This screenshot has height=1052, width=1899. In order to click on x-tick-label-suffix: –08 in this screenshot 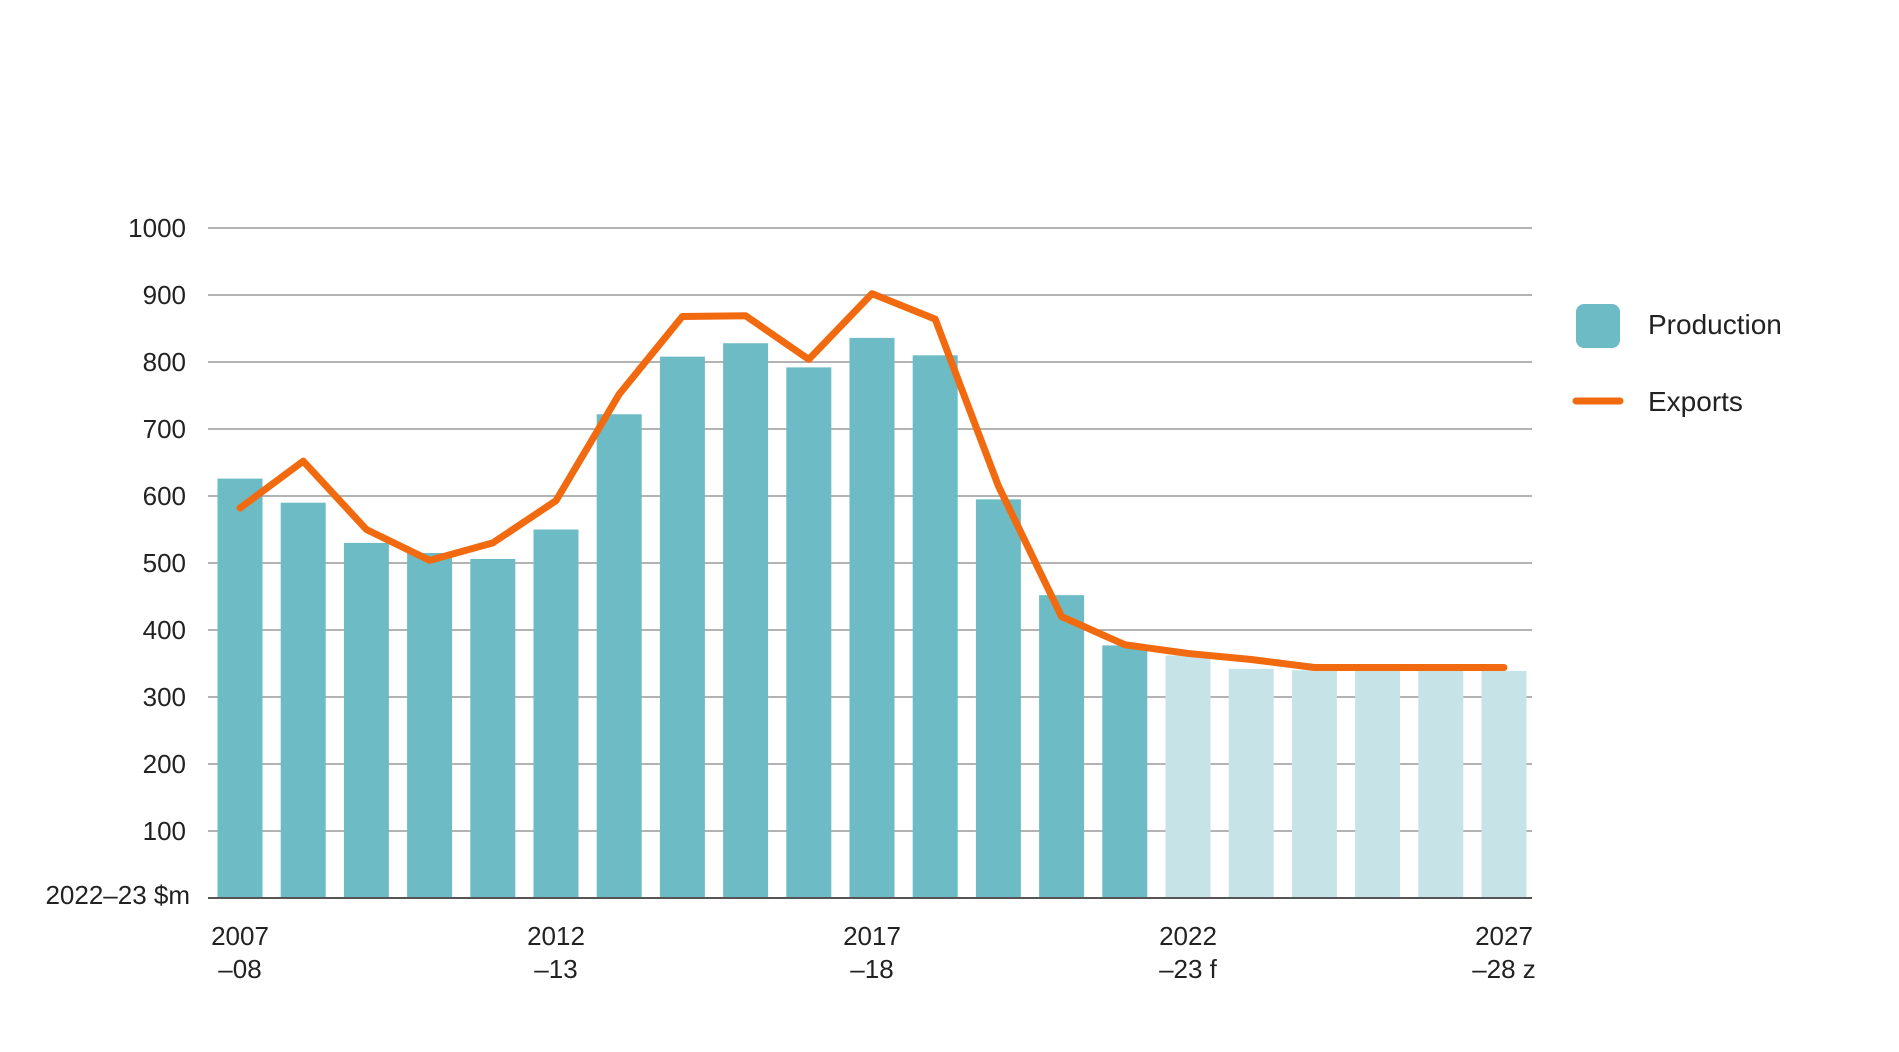, I will do `click(239, 969)`.